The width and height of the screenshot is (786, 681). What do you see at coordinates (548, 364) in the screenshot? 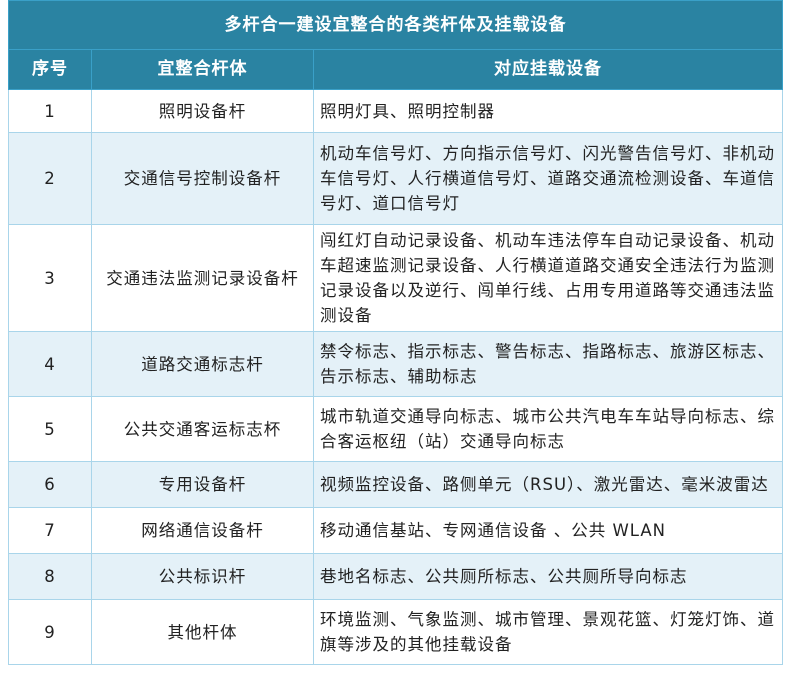
I see `mounted-devices: 禁令标志、指示标志、警告标志、指路标志、旅游区标志、告示标志、辅助标志` at bounding box center [548, 364].